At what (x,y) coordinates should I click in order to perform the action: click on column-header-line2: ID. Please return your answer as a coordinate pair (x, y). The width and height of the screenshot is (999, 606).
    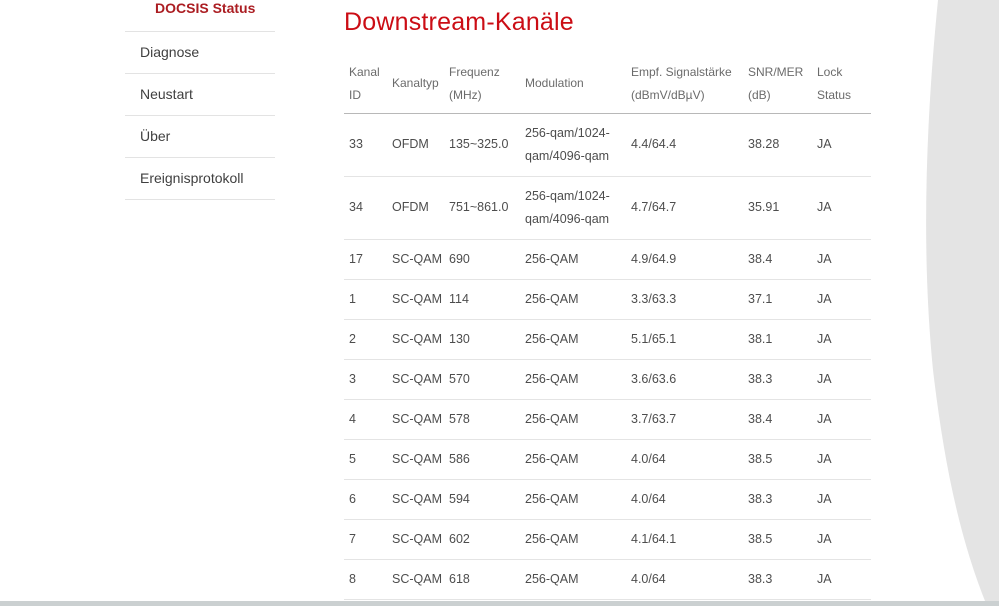
    Looking at the image, I should click on (355, 94).